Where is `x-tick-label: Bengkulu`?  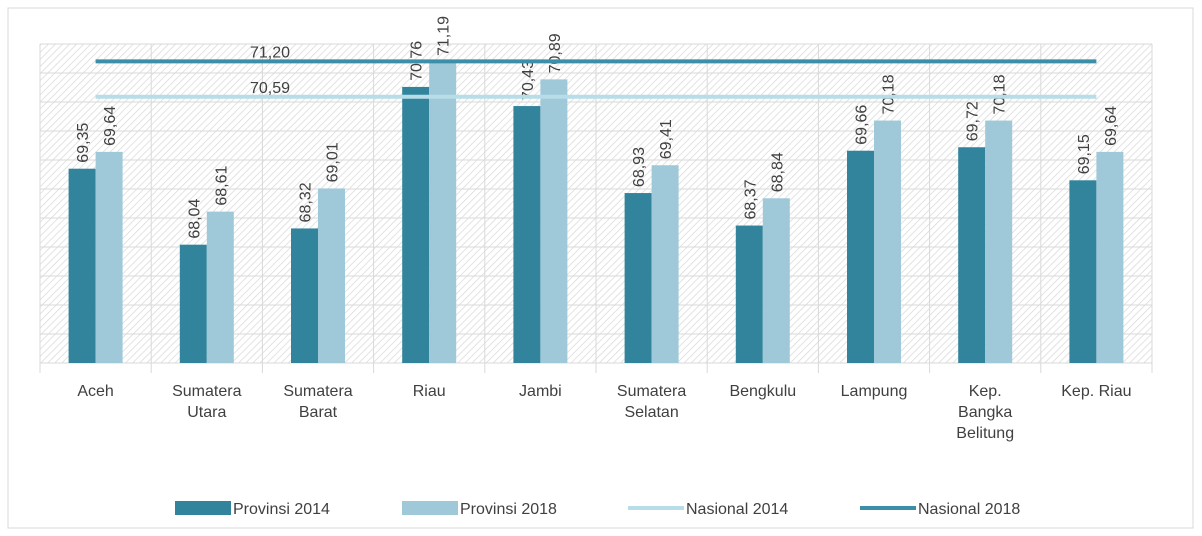 x-tick-label: Bengkulu is located at coordinates (763, 391).